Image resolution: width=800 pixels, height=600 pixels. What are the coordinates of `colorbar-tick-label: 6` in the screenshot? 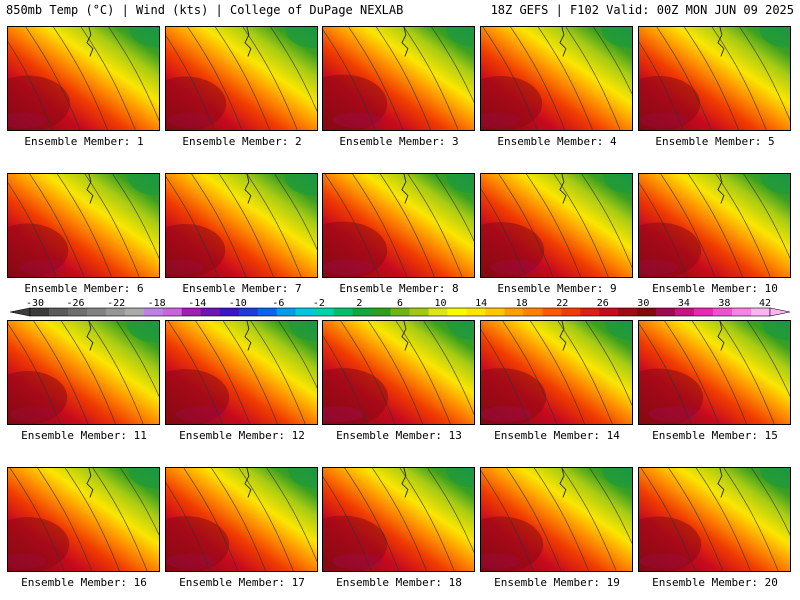 It's located at (400, 303).